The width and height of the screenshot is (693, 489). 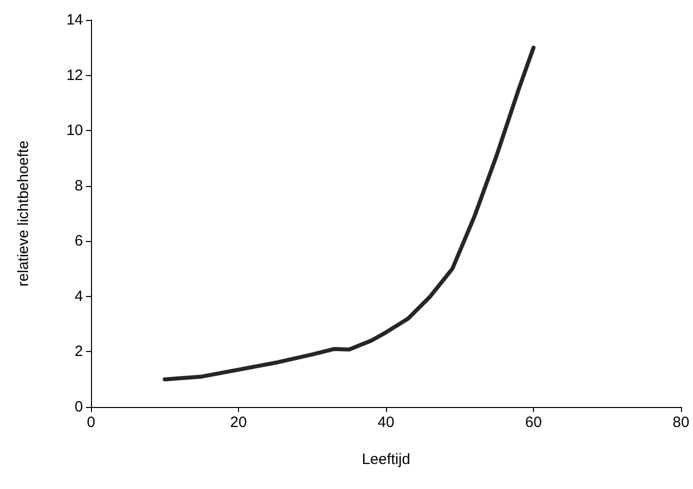 I want to click on x-tick-label: 0, so click(x=91, y=422).